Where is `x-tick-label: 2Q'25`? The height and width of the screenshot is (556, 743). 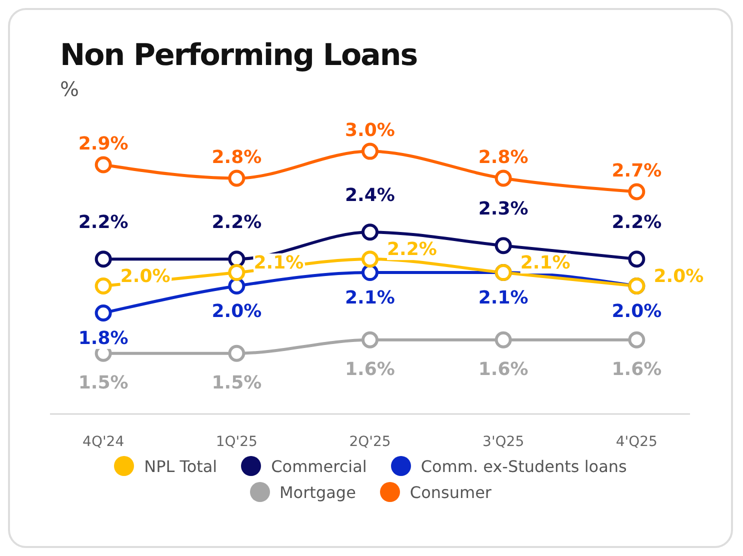 x-tick-label: 2Q'25 is located at coordinates (370, 442).